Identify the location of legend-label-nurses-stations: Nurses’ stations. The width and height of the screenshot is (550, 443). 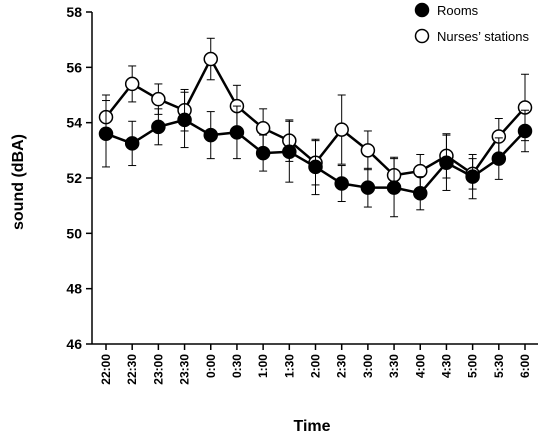
(483, 36).